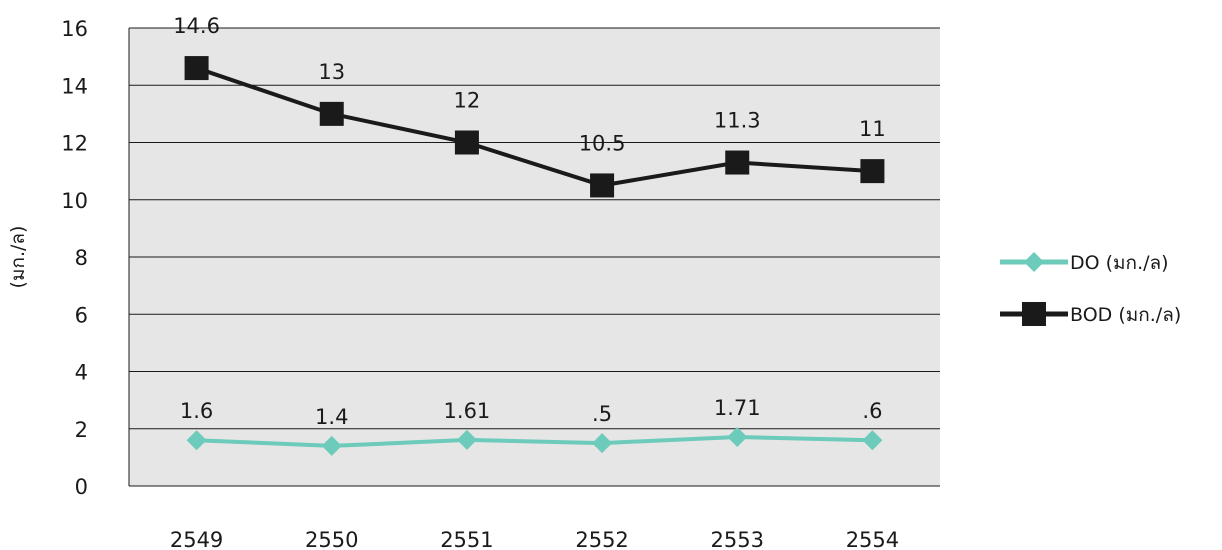  What do you see at coordinates (196, 26) in the screenshot?
I see `data-label: 14.6` at bounding box center [196, 26].